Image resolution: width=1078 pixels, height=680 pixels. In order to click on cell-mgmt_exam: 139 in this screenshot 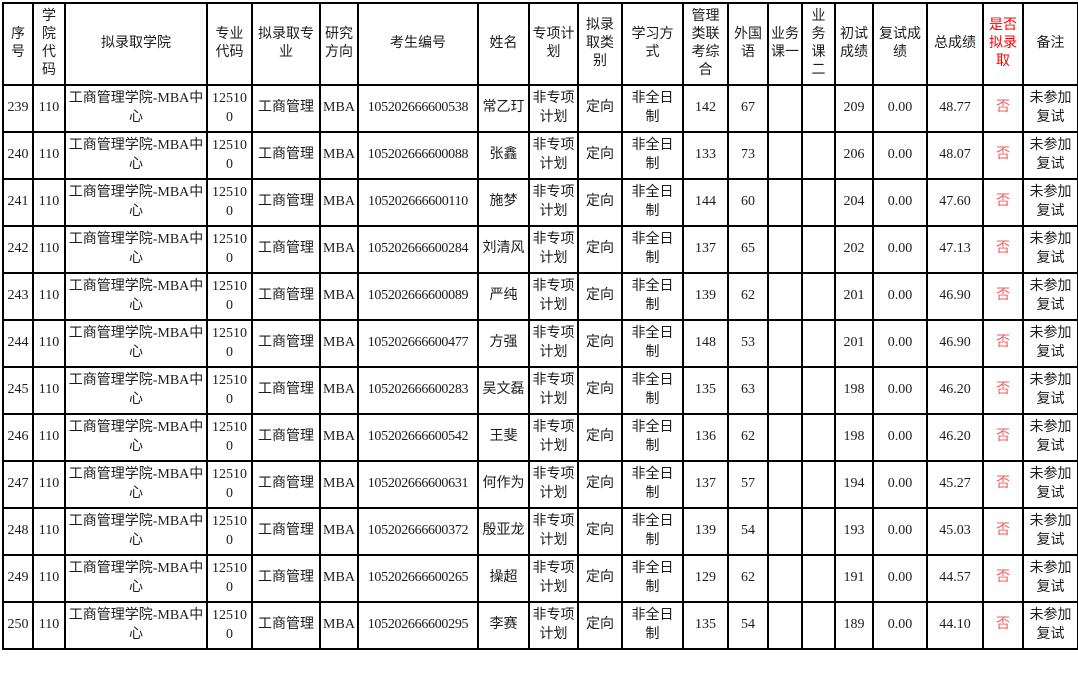, I will do `click(705, 296)`.